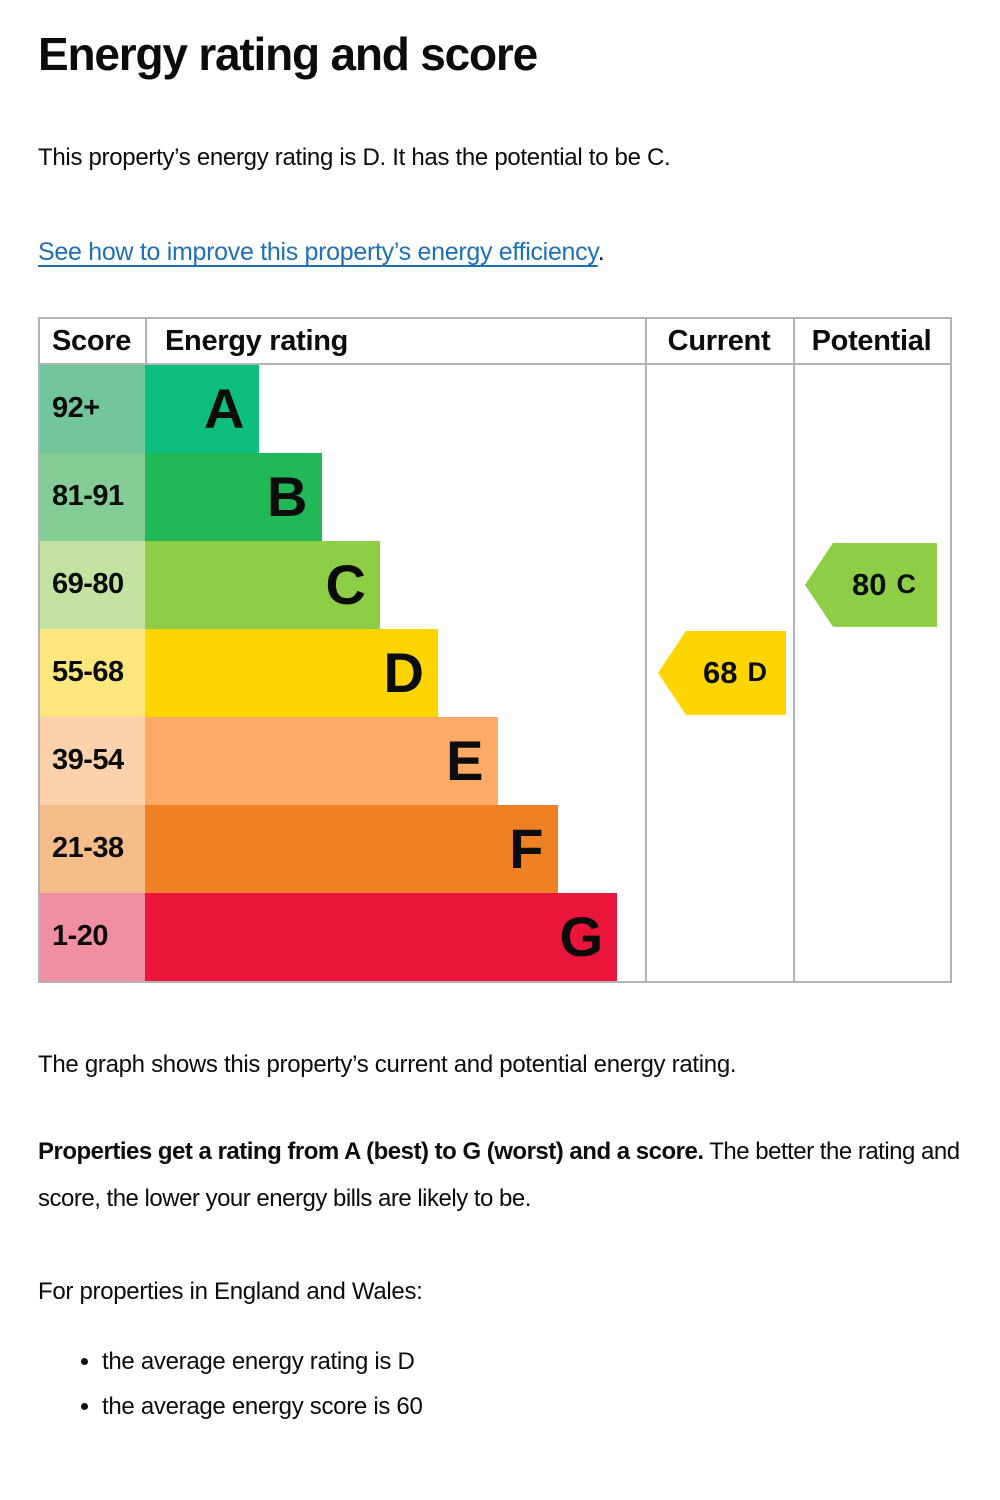 The width and height of the screenshot is (1000, 1500). I want to click on potential-rating-arrow: 80 C, so click(871, 584).